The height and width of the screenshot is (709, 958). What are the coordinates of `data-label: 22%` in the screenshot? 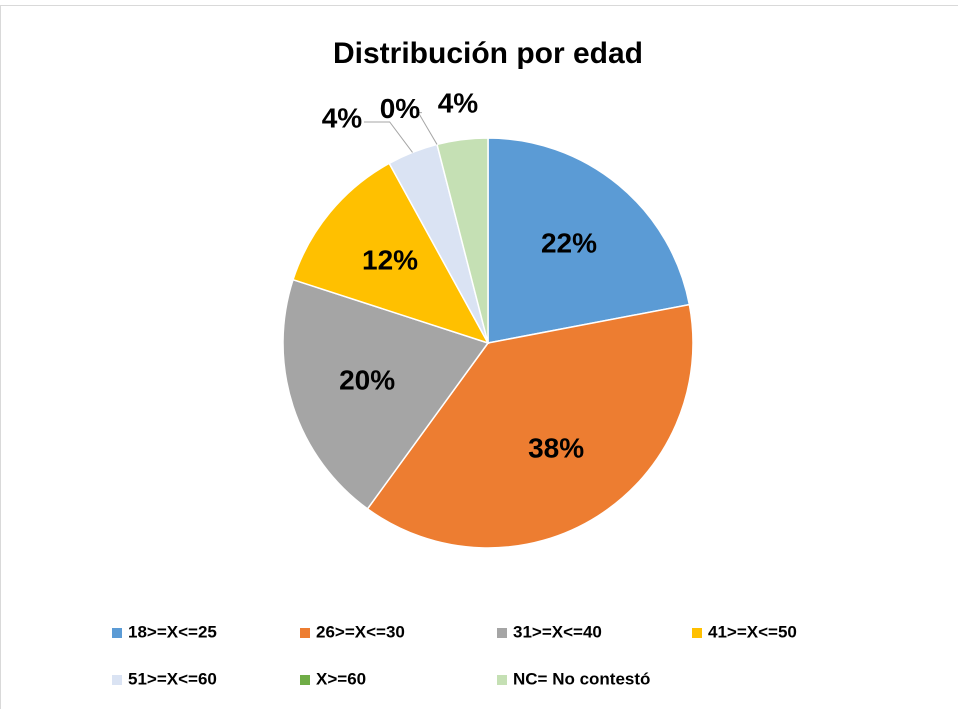 It's located at (569, 242).